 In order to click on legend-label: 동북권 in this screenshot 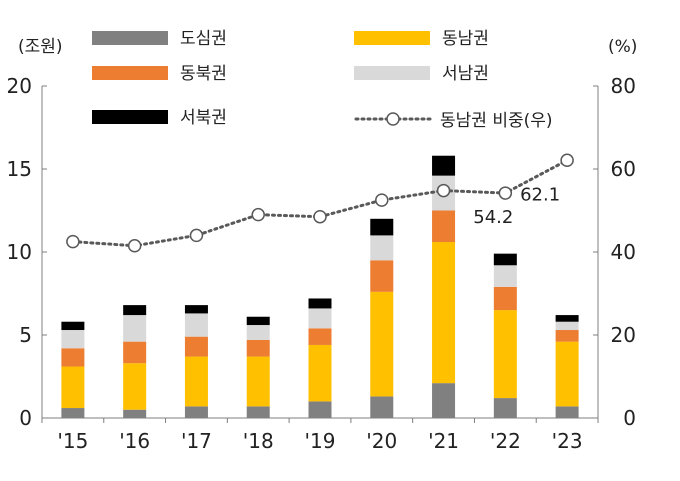, I will do `click(203, 74)`.